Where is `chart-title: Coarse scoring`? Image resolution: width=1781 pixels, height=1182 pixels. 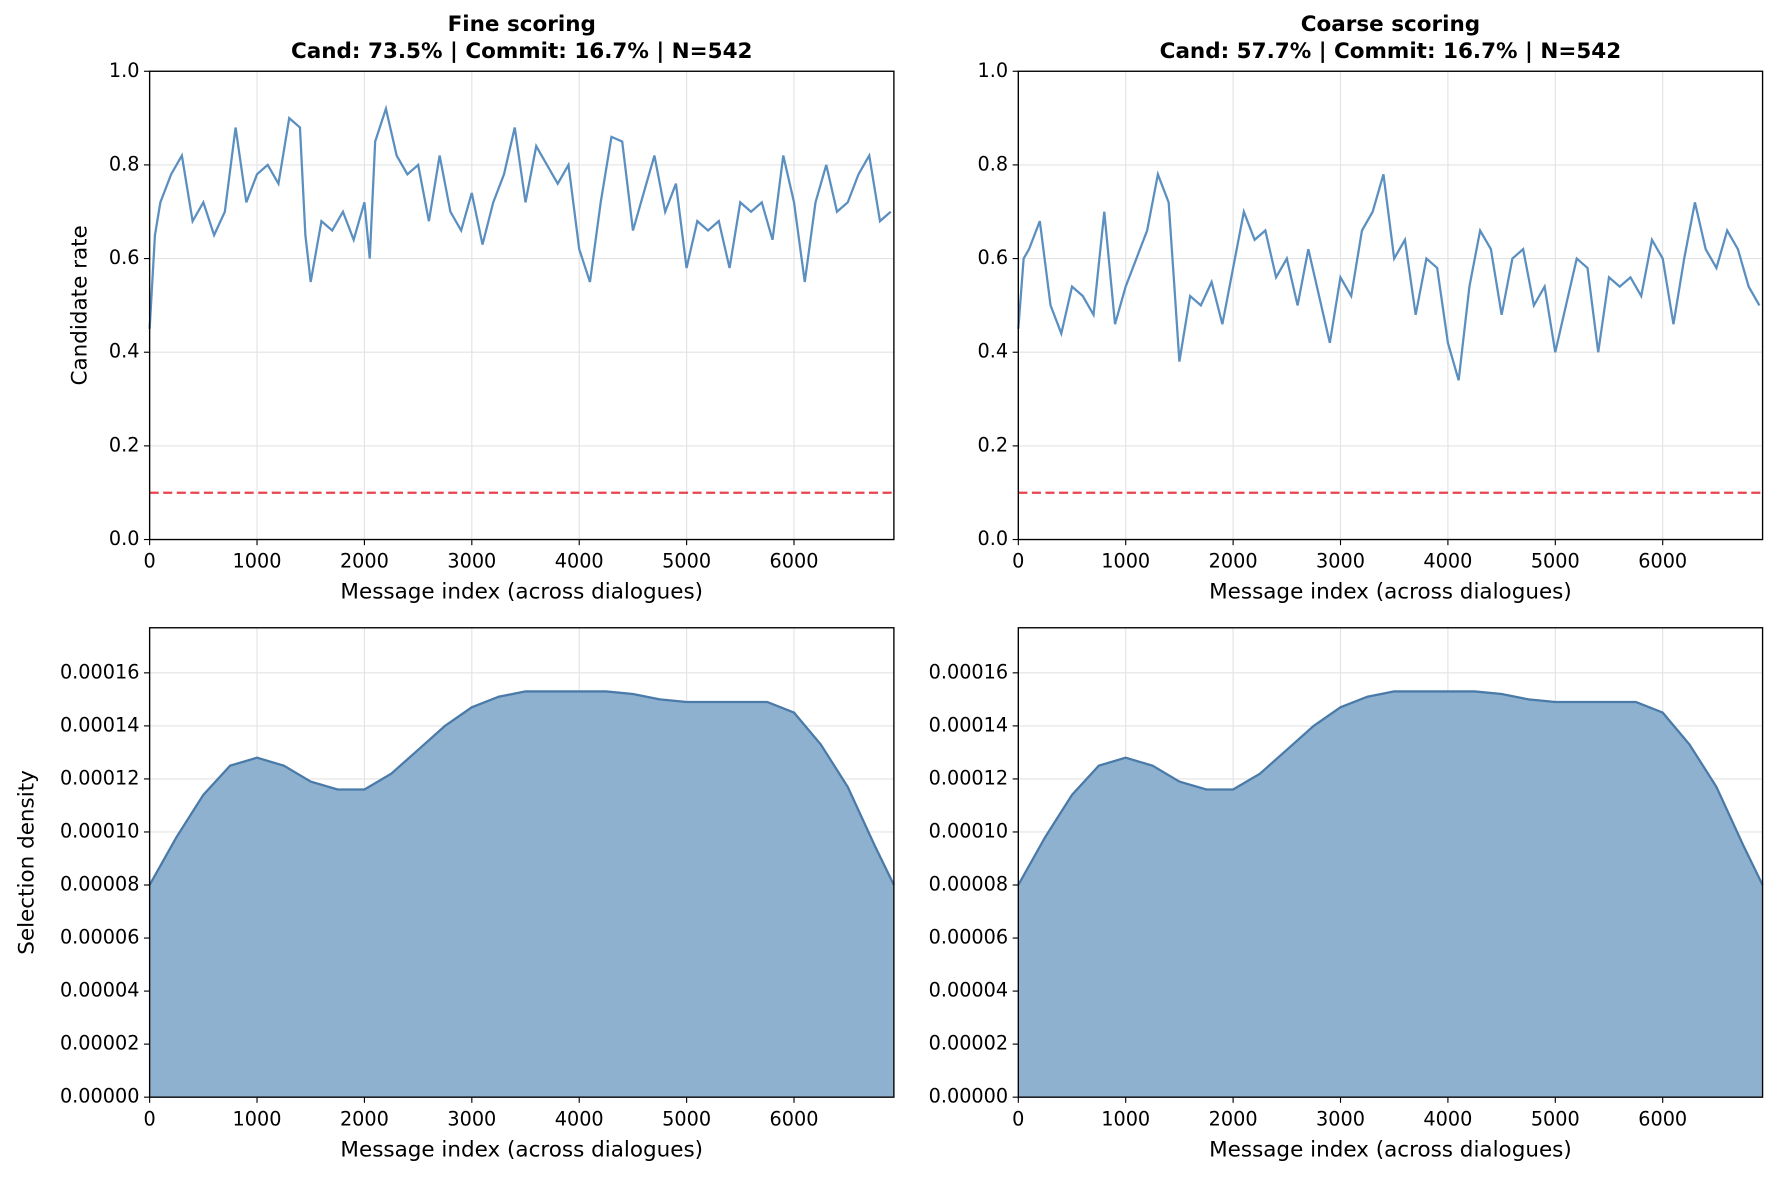
chart-title: Coarse scoring is located at coordinates (1390, 24).